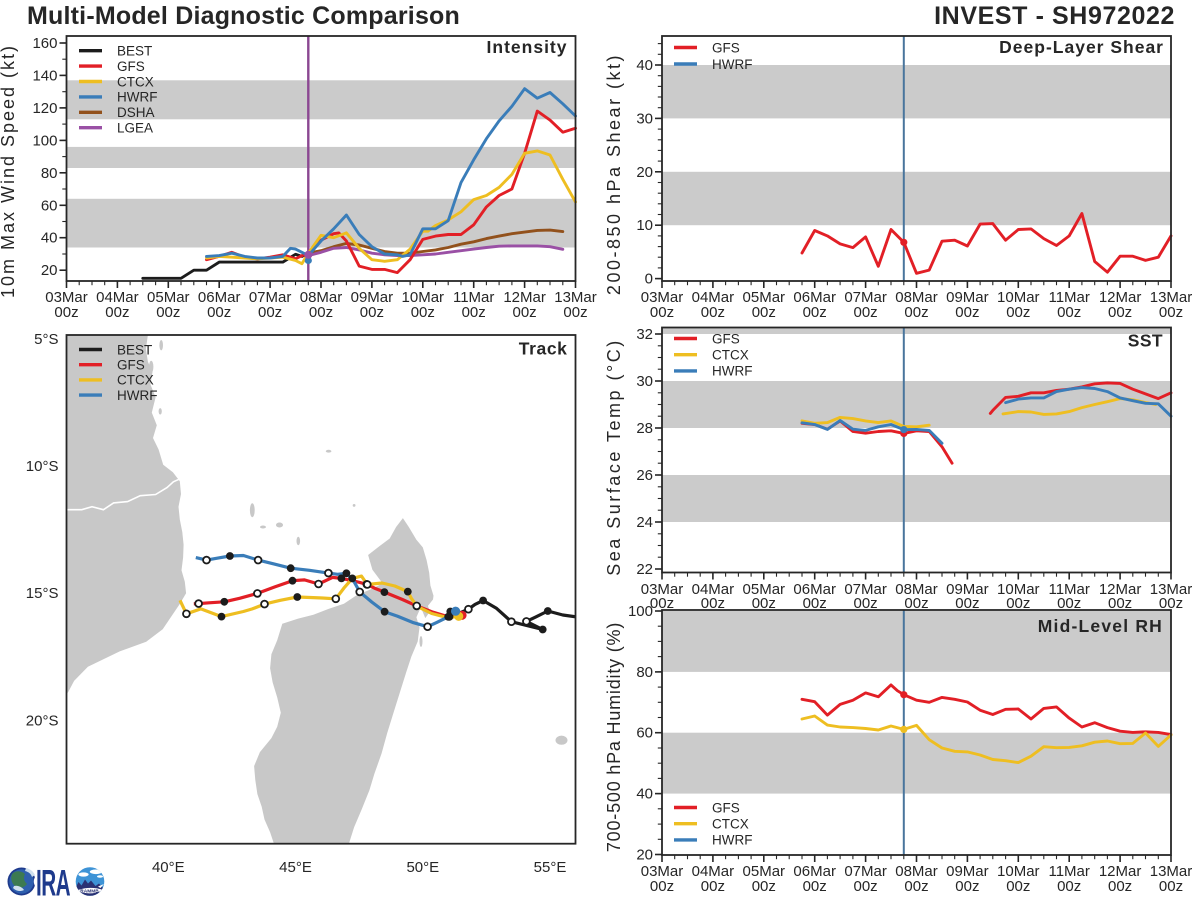 Image resolution: width=1200 pixels, height=900 pixels. I want to click on svg-text: IRA, so click(53, 881).